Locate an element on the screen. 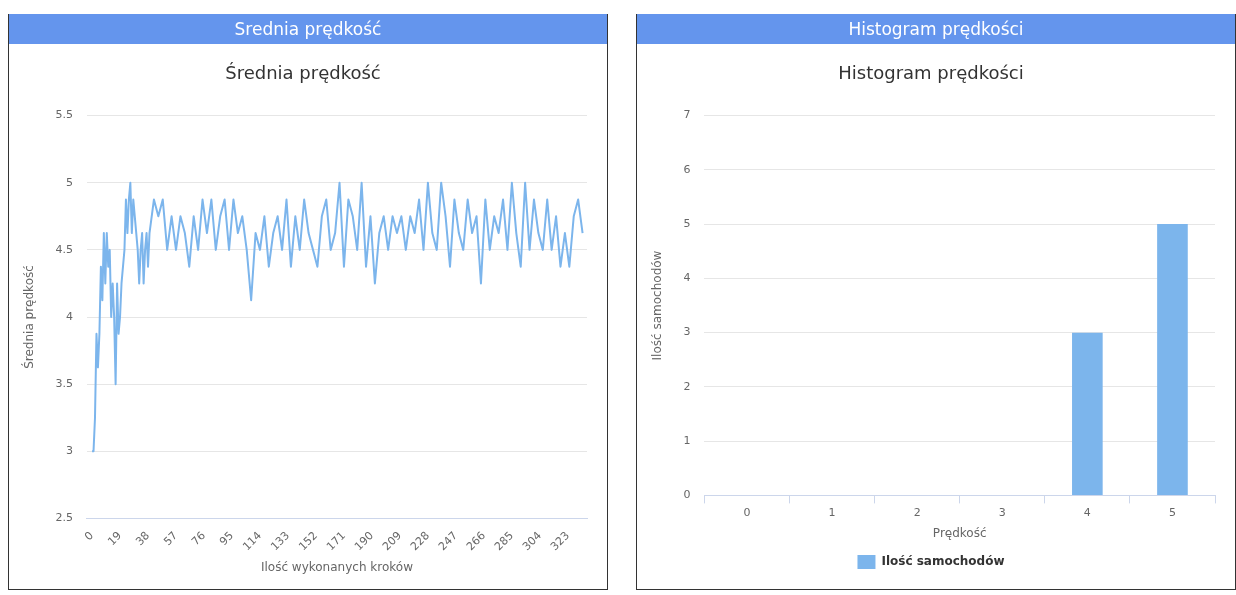 The width and height of the screenshot is (1236, 595). x-axis-title: Ilość wykonanych kroków is located at coordinates (337, 566).